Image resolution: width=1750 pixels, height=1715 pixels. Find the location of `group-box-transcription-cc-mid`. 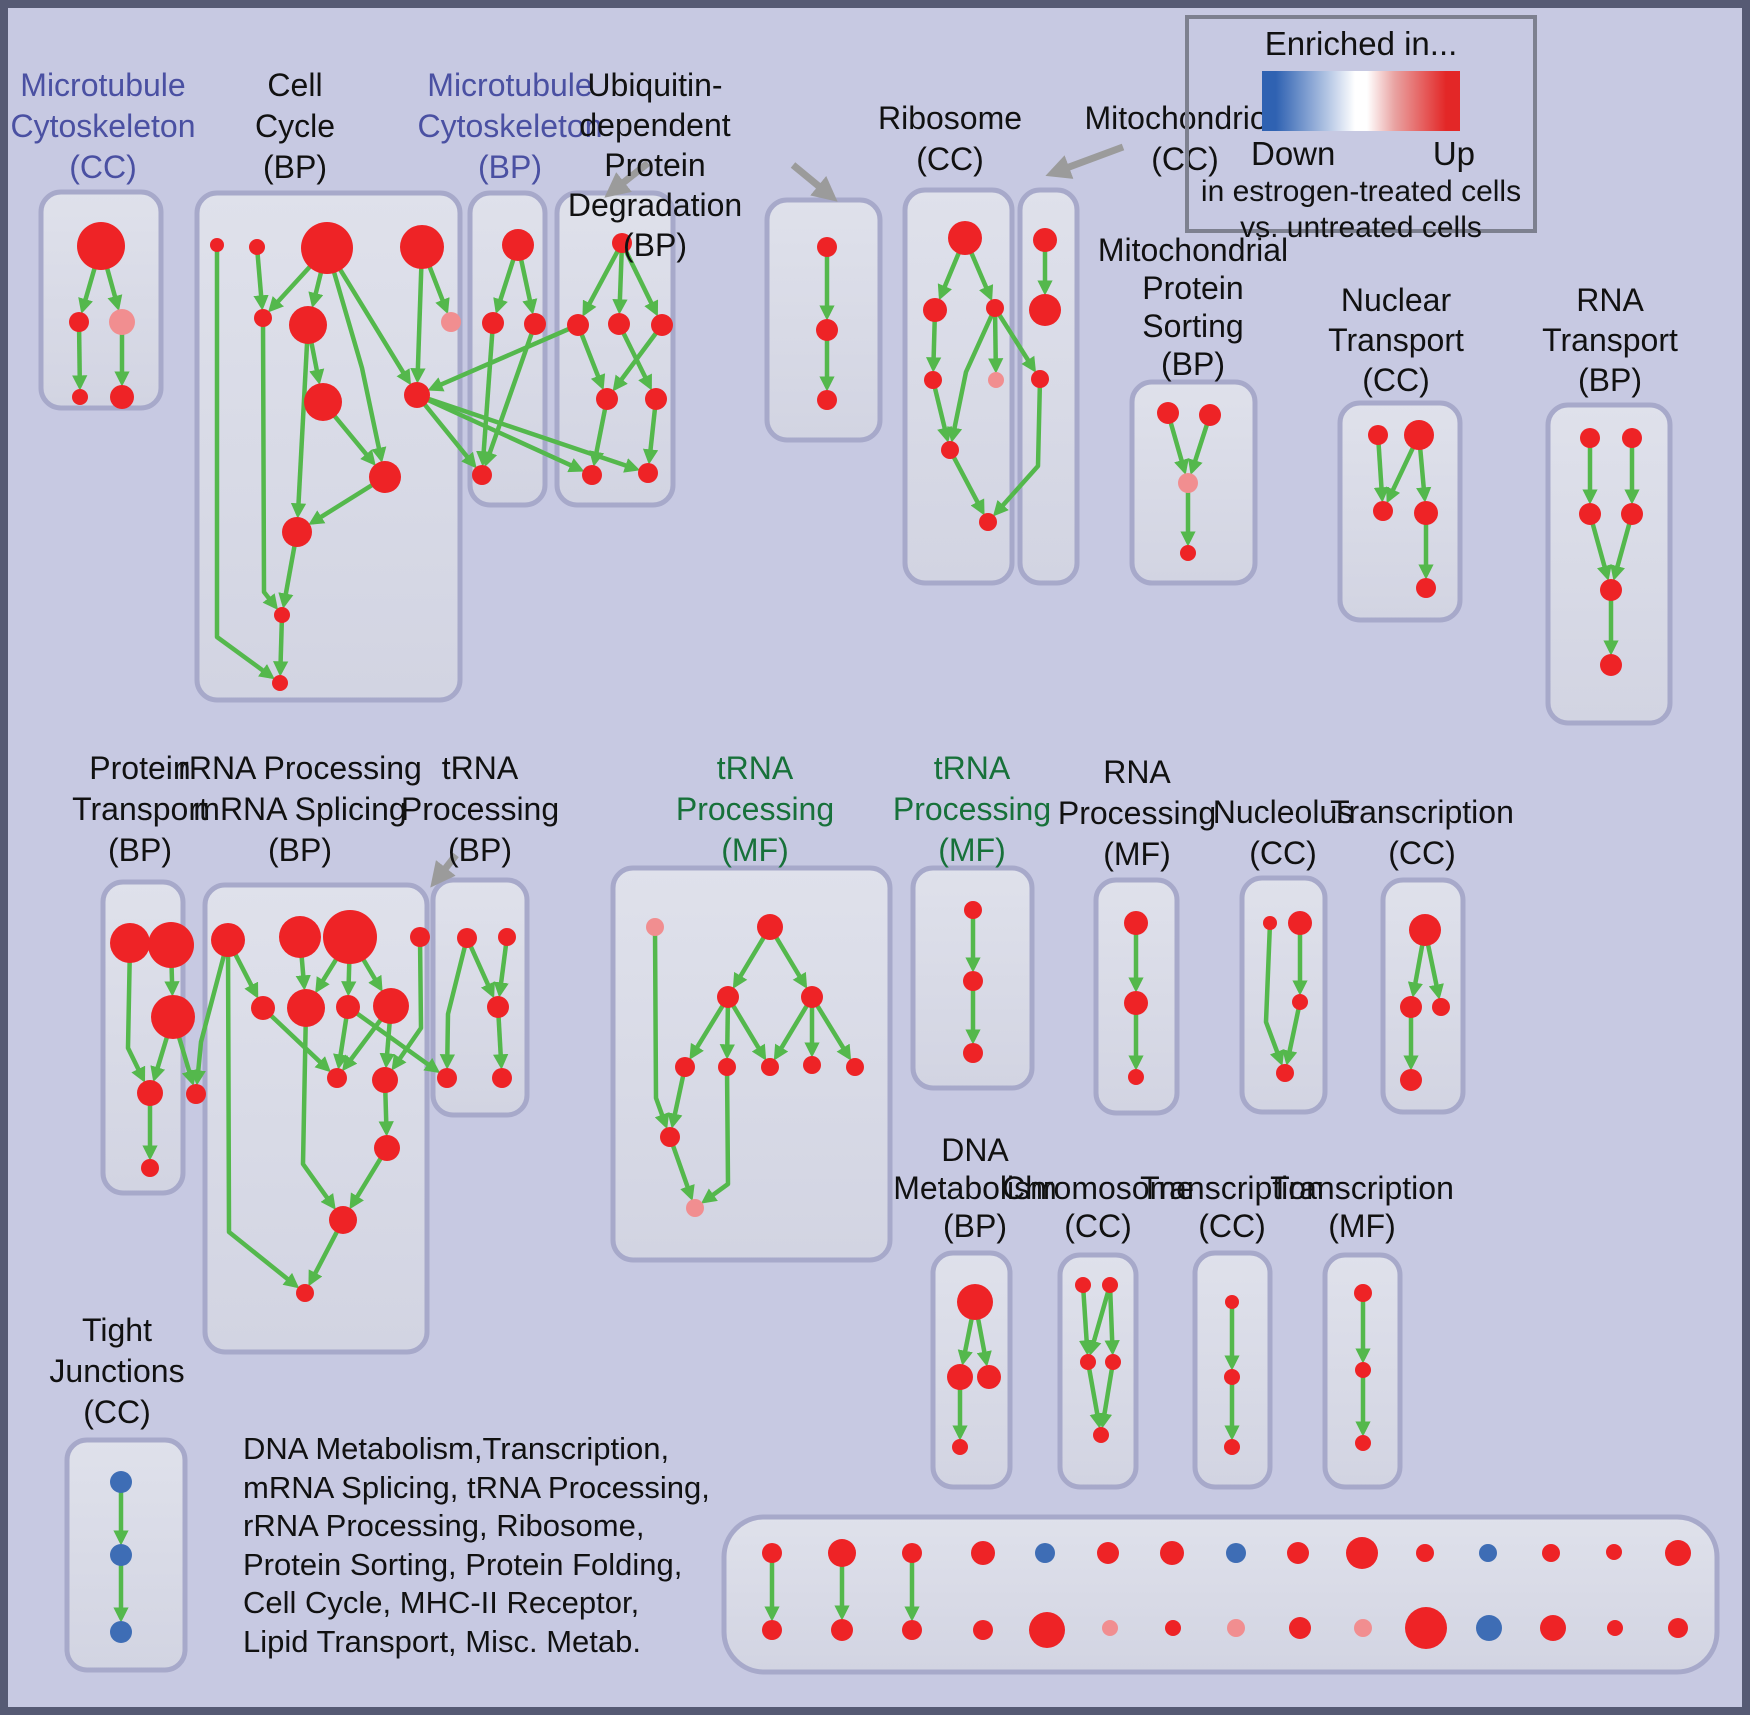

group-box-transcription-cc-mid is located at coordinates (1423, 996).